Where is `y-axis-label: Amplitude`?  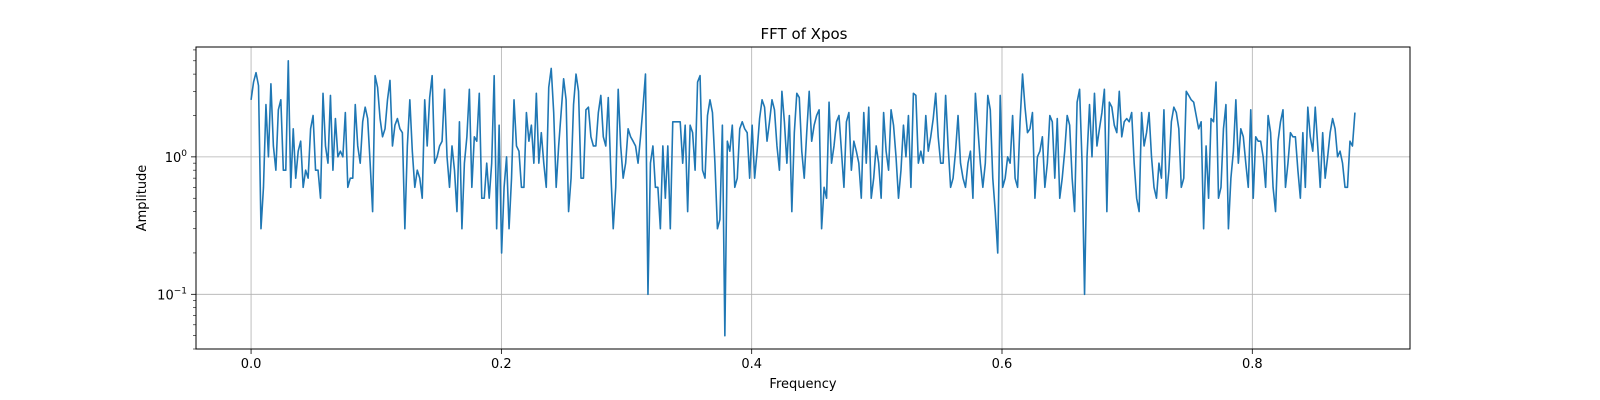 y-axis-label: Amplitude is located at coordinates (142, 198).